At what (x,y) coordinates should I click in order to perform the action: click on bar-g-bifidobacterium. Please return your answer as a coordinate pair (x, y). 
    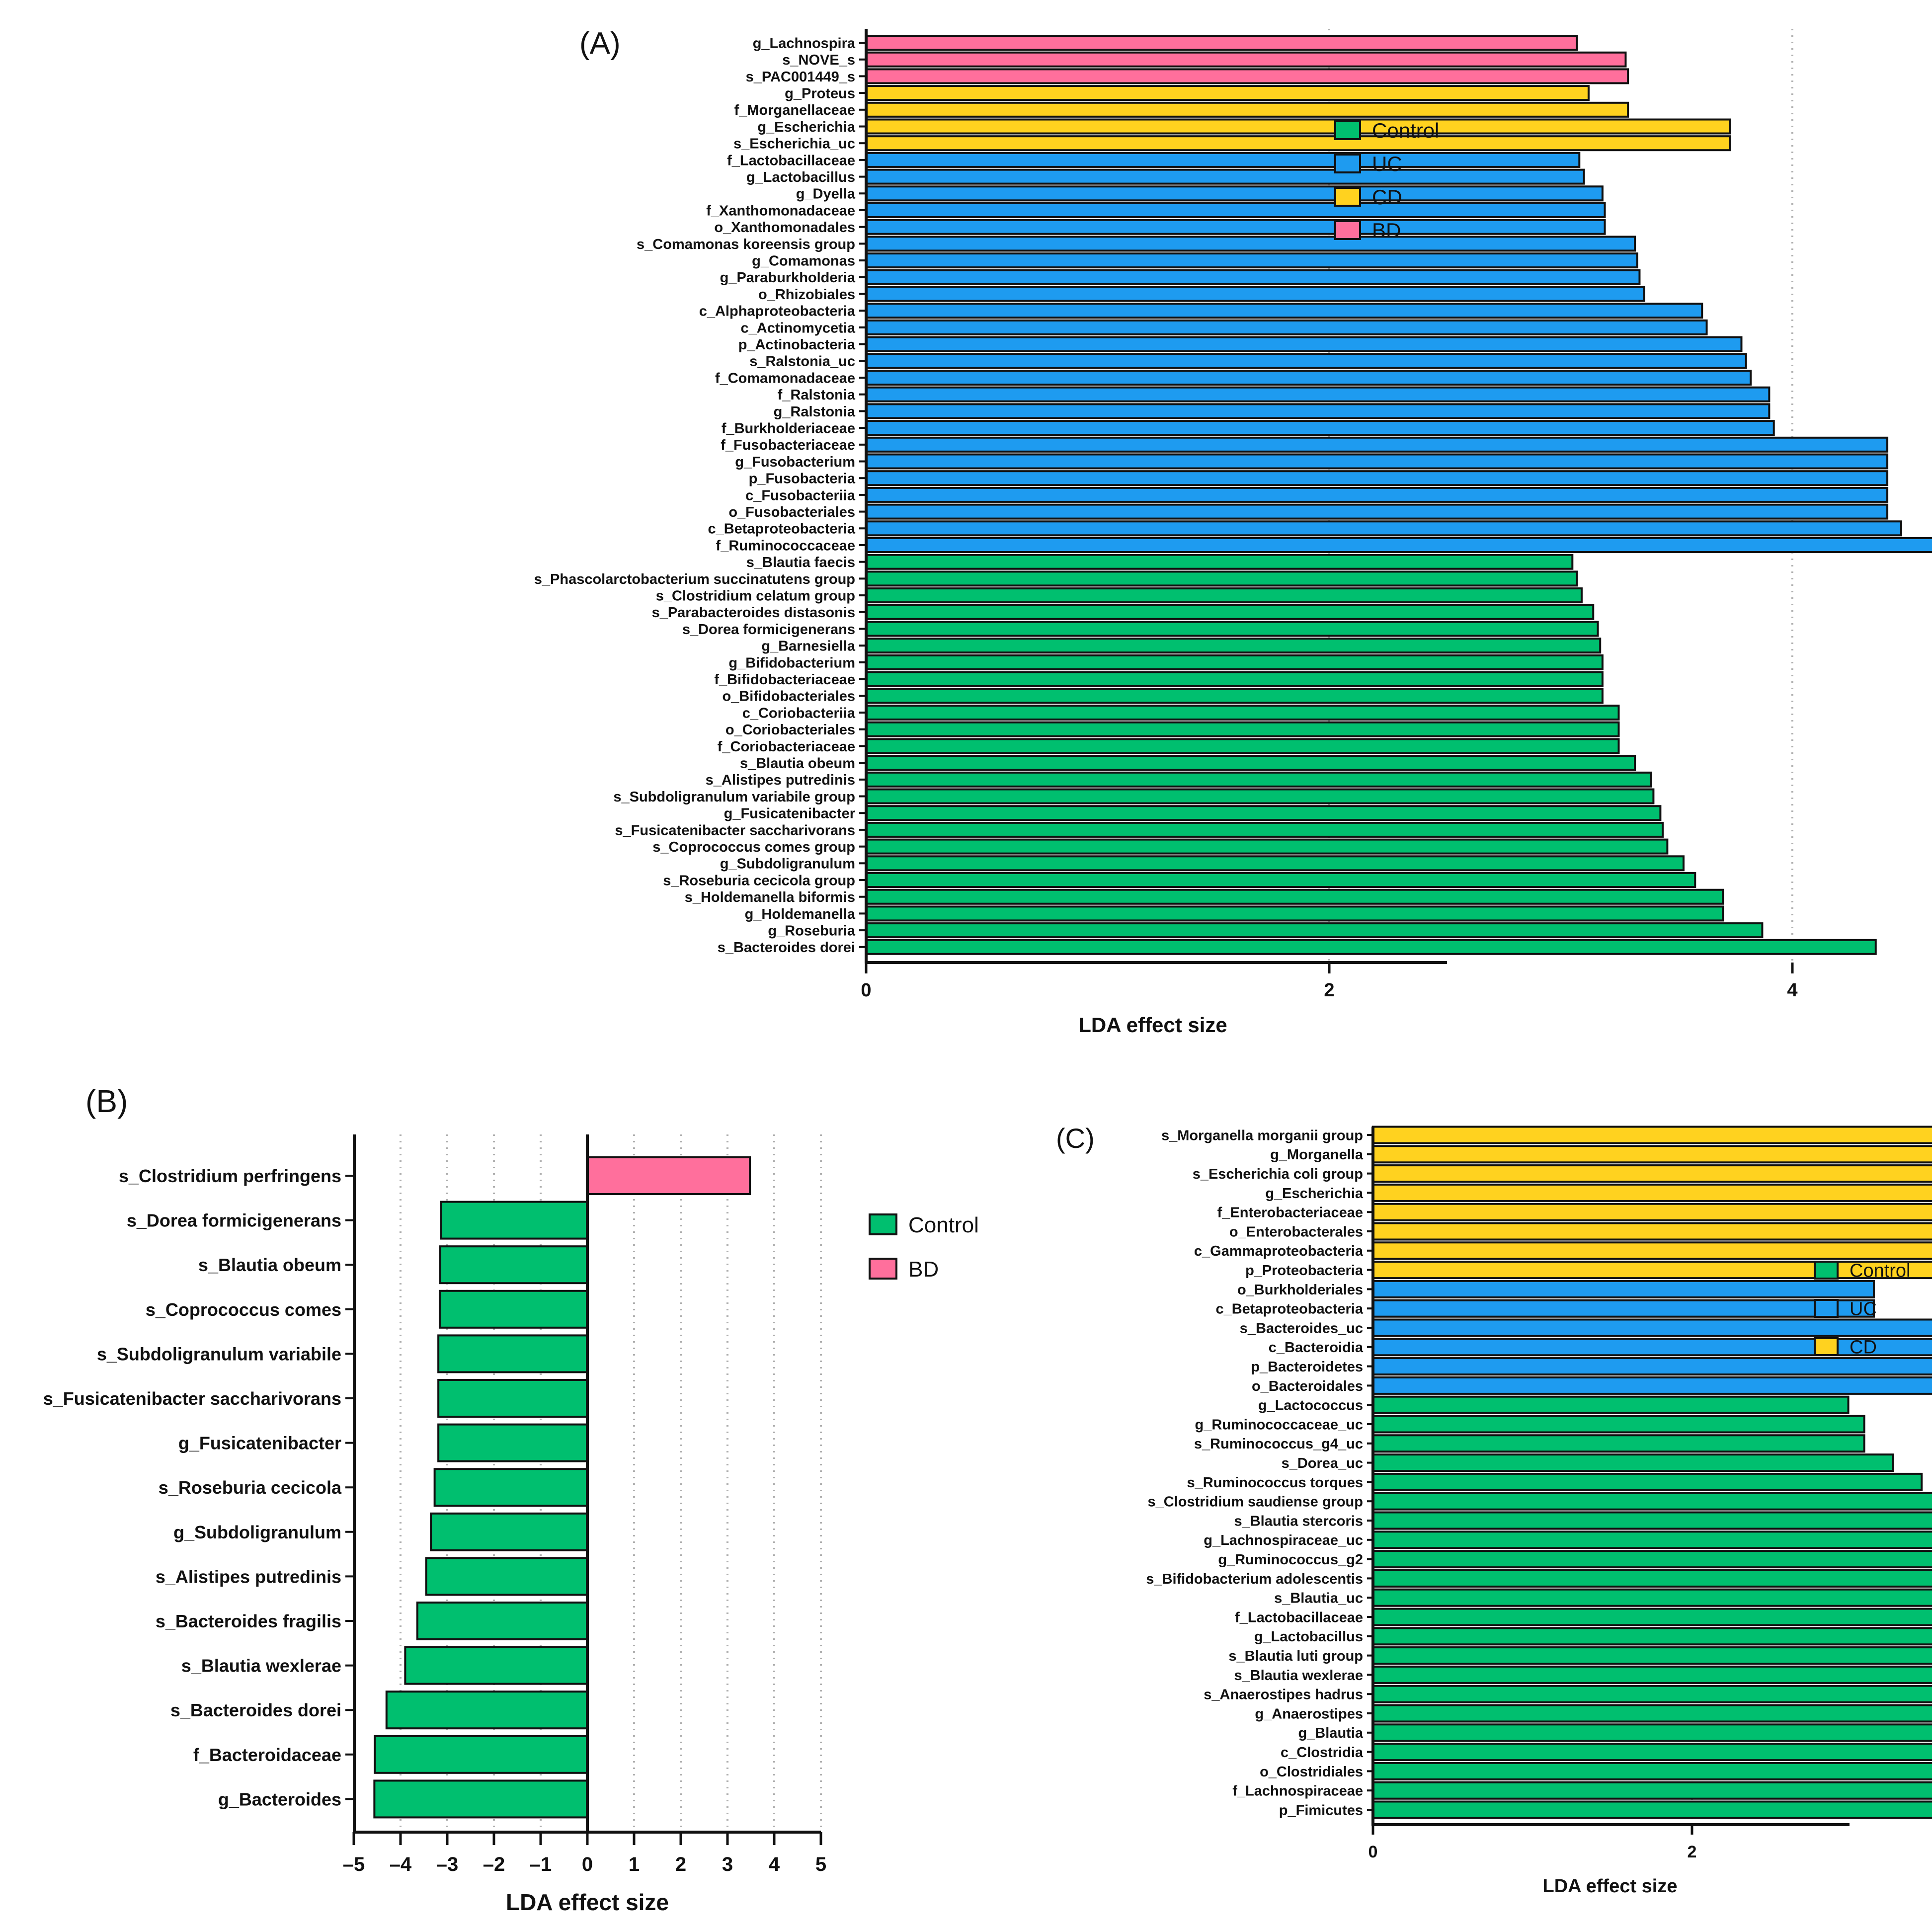
    Looking at the image, I should click on (1234, 662).